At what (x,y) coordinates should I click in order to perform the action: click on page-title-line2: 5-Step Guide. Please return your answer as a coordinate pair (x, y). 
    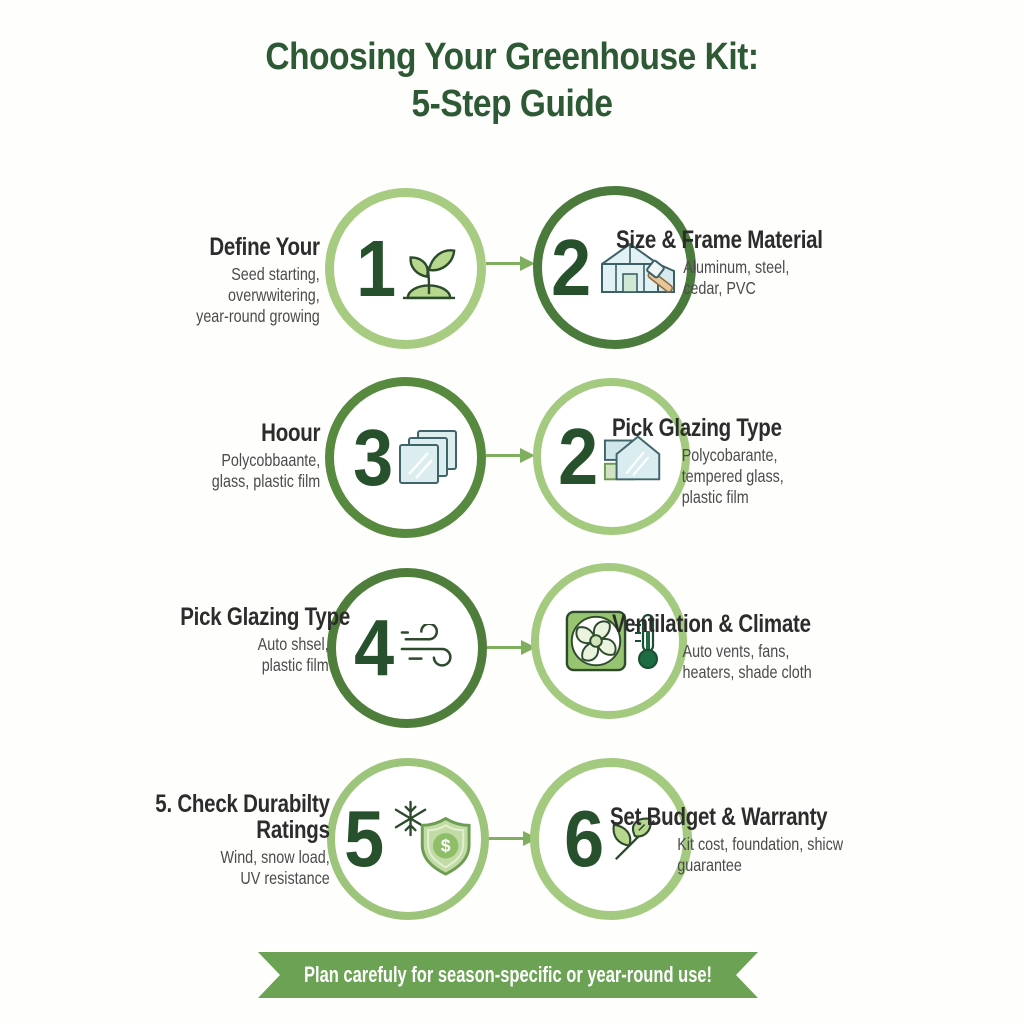
    Looking at the image, I should click on (512, 104).